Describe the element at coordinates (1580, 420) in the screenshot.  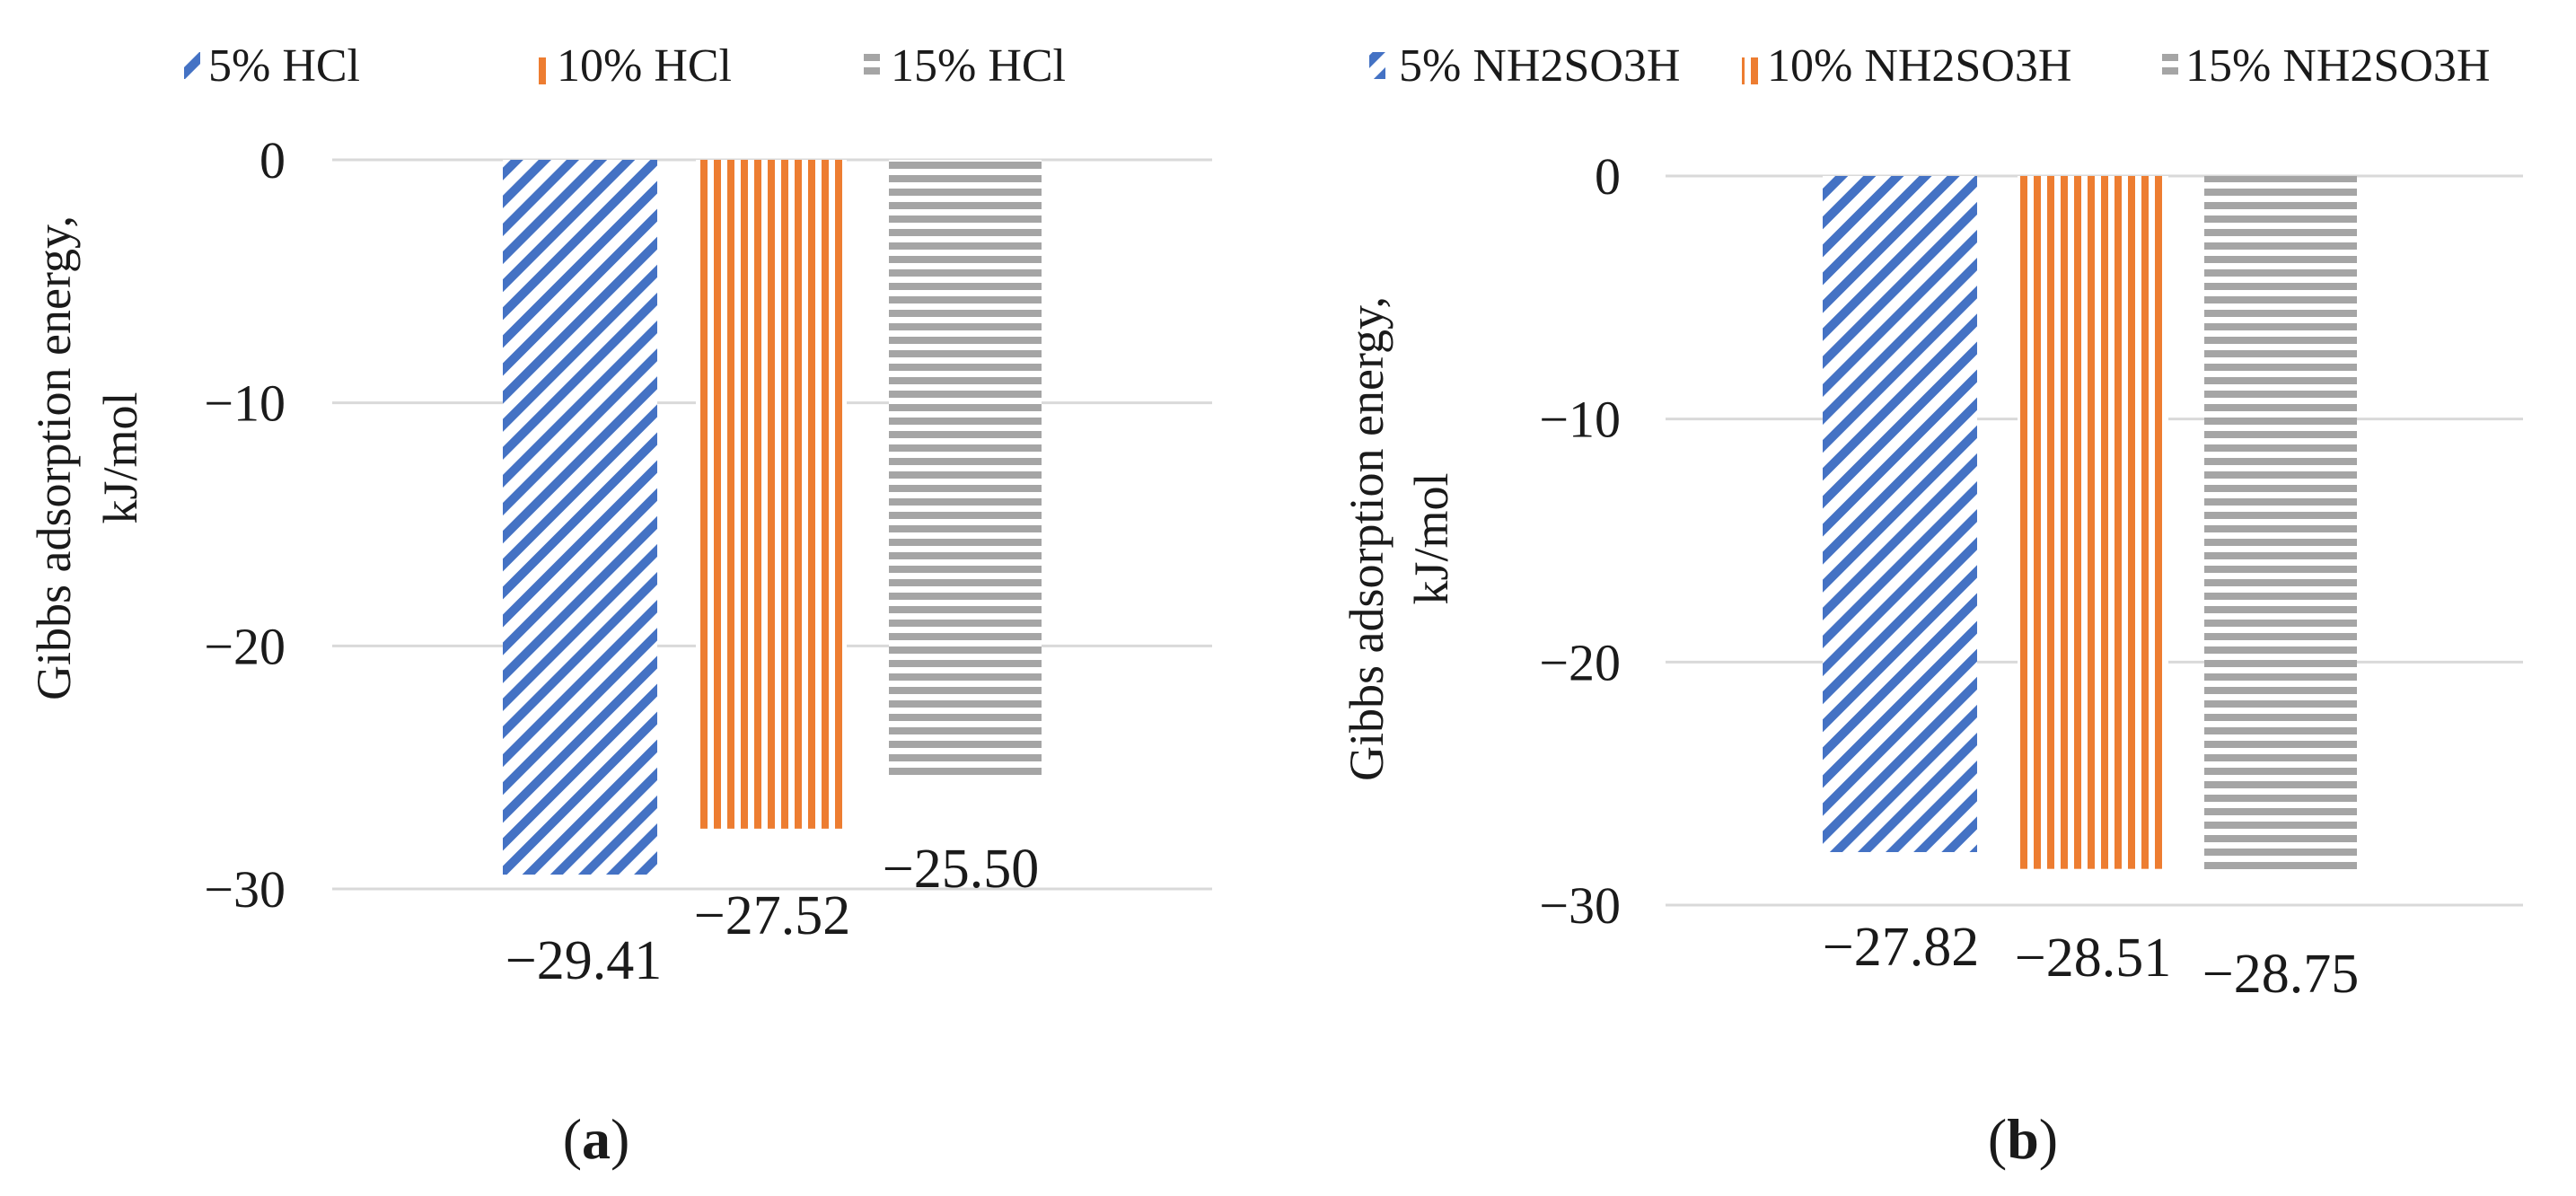
I see `y-tick-label-b-1: −10` at that location.